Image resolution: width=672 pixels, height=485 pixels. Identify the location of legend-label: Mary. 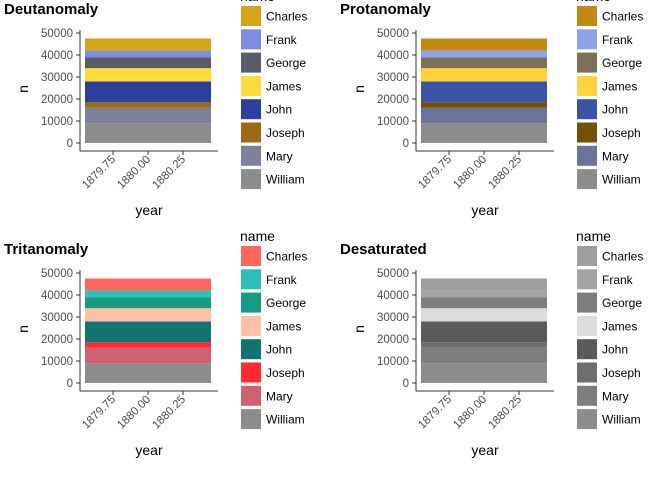
(615, 396).